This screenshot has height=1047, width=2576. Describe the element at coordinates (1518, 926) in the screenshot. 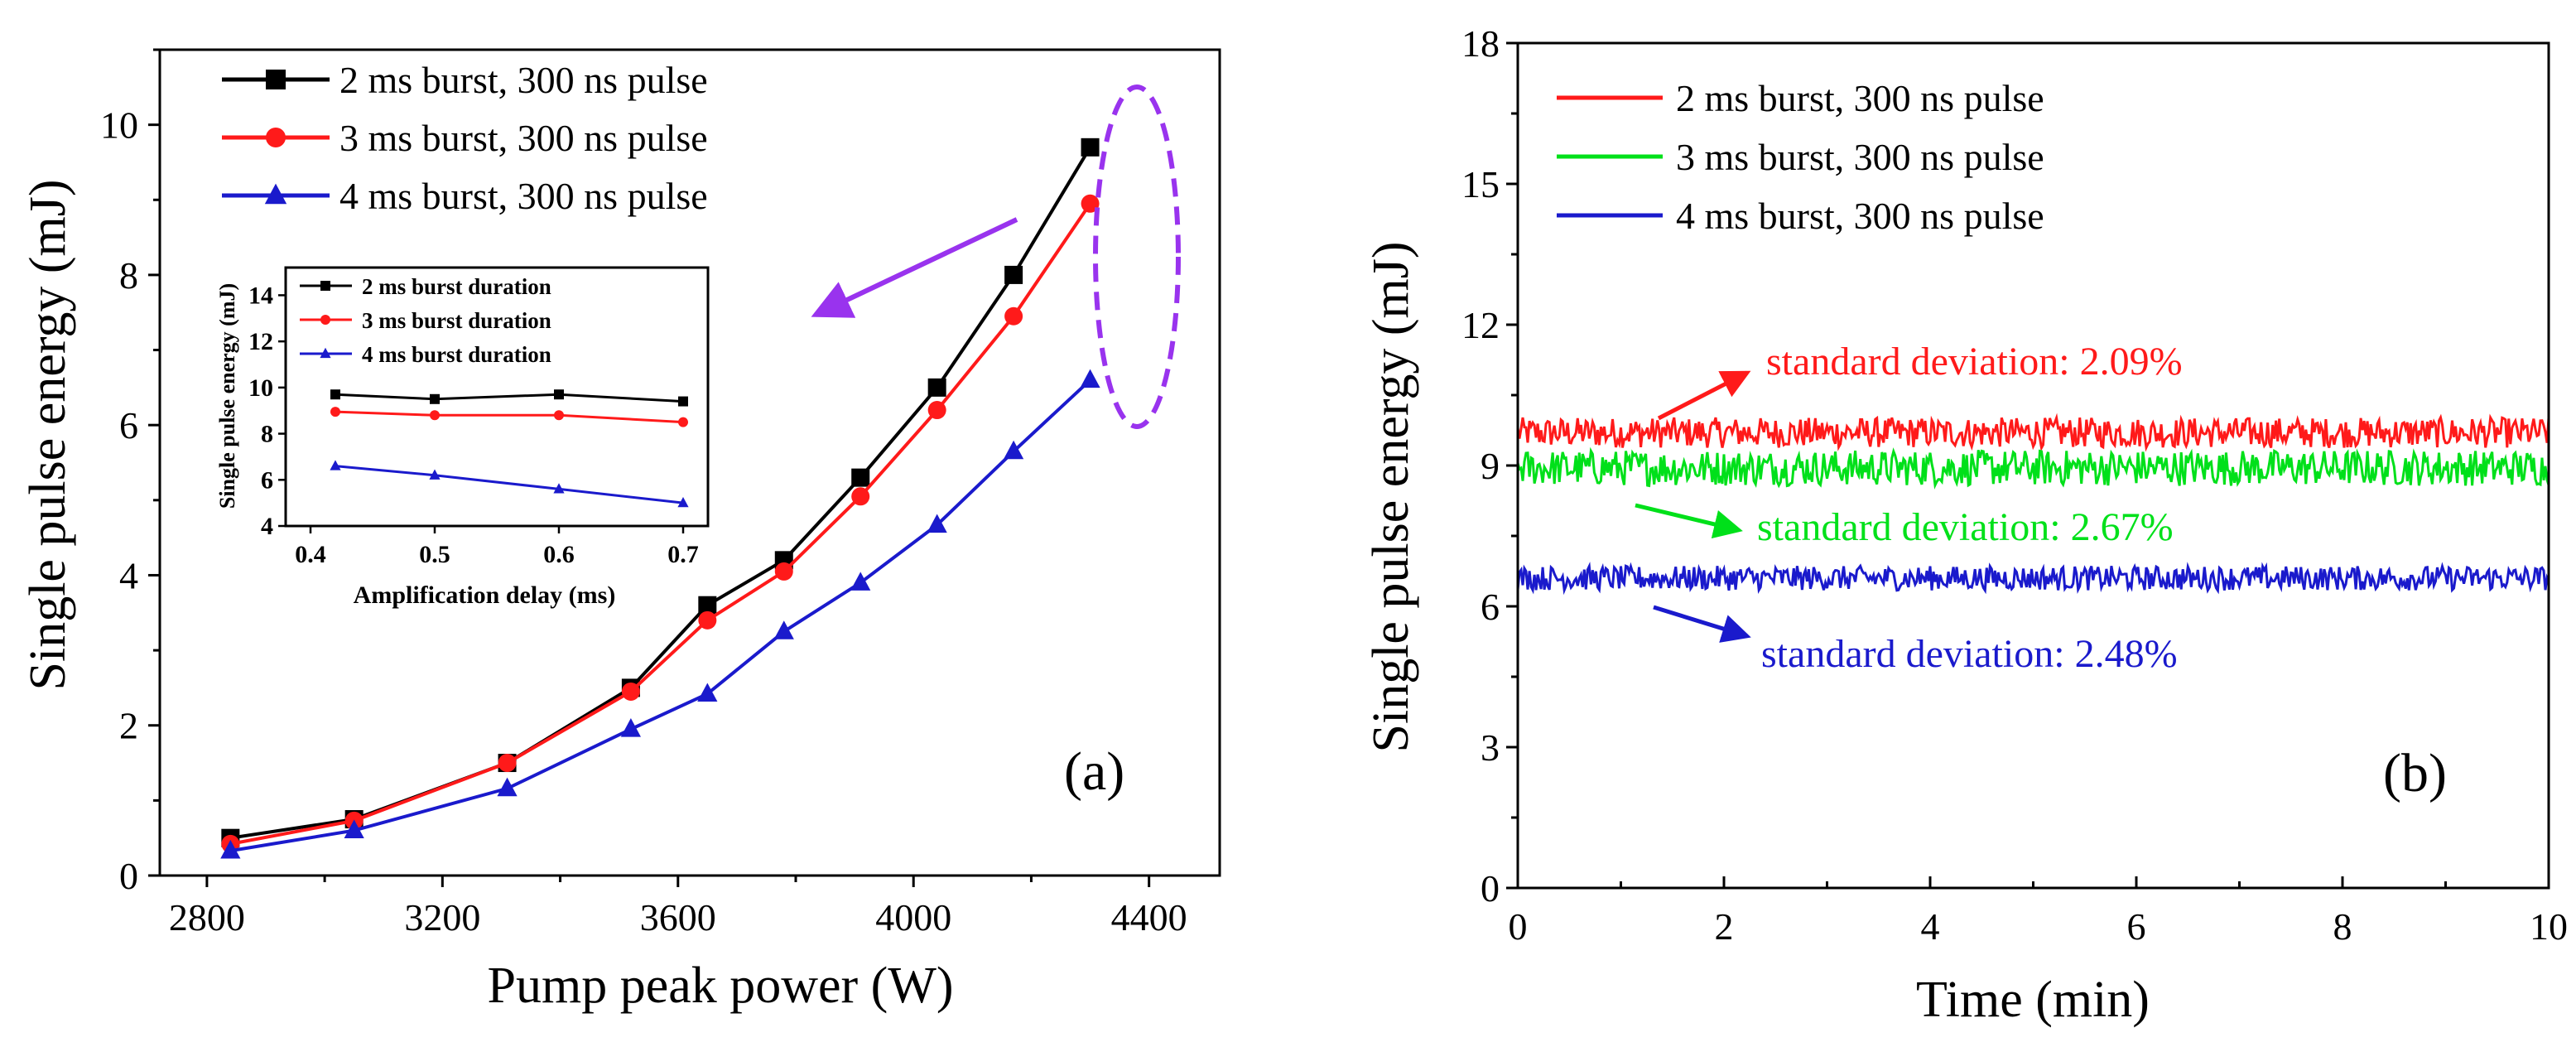

I see `chart-b-xtick-label: 0` at that location.